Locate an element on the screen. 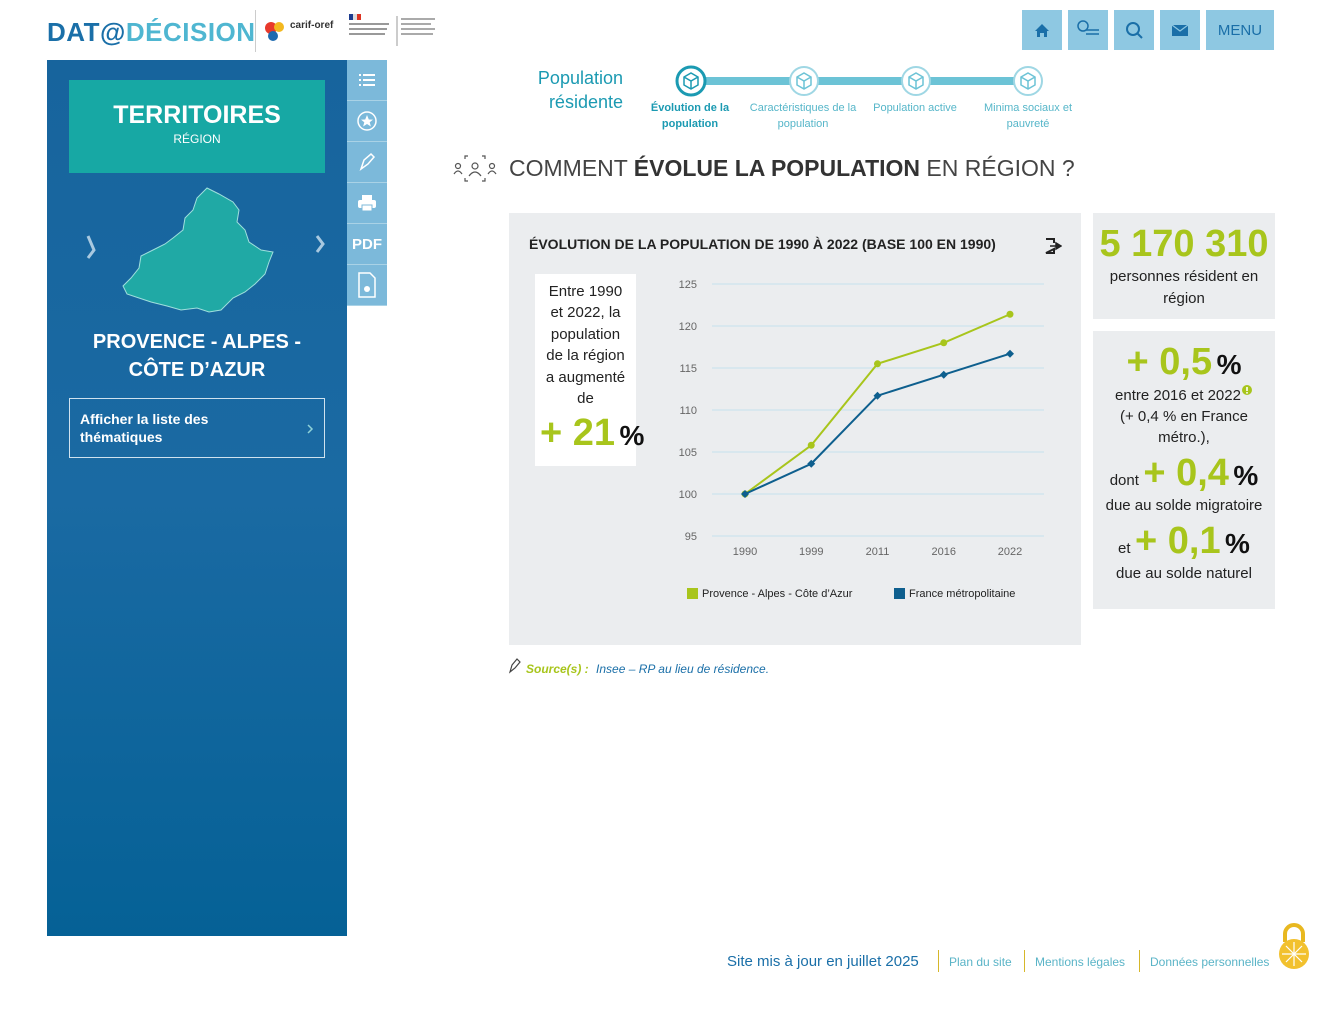 The height and width of the screenshot is (1022, 1328). prefect-logo is located at coordinates (392, 30).